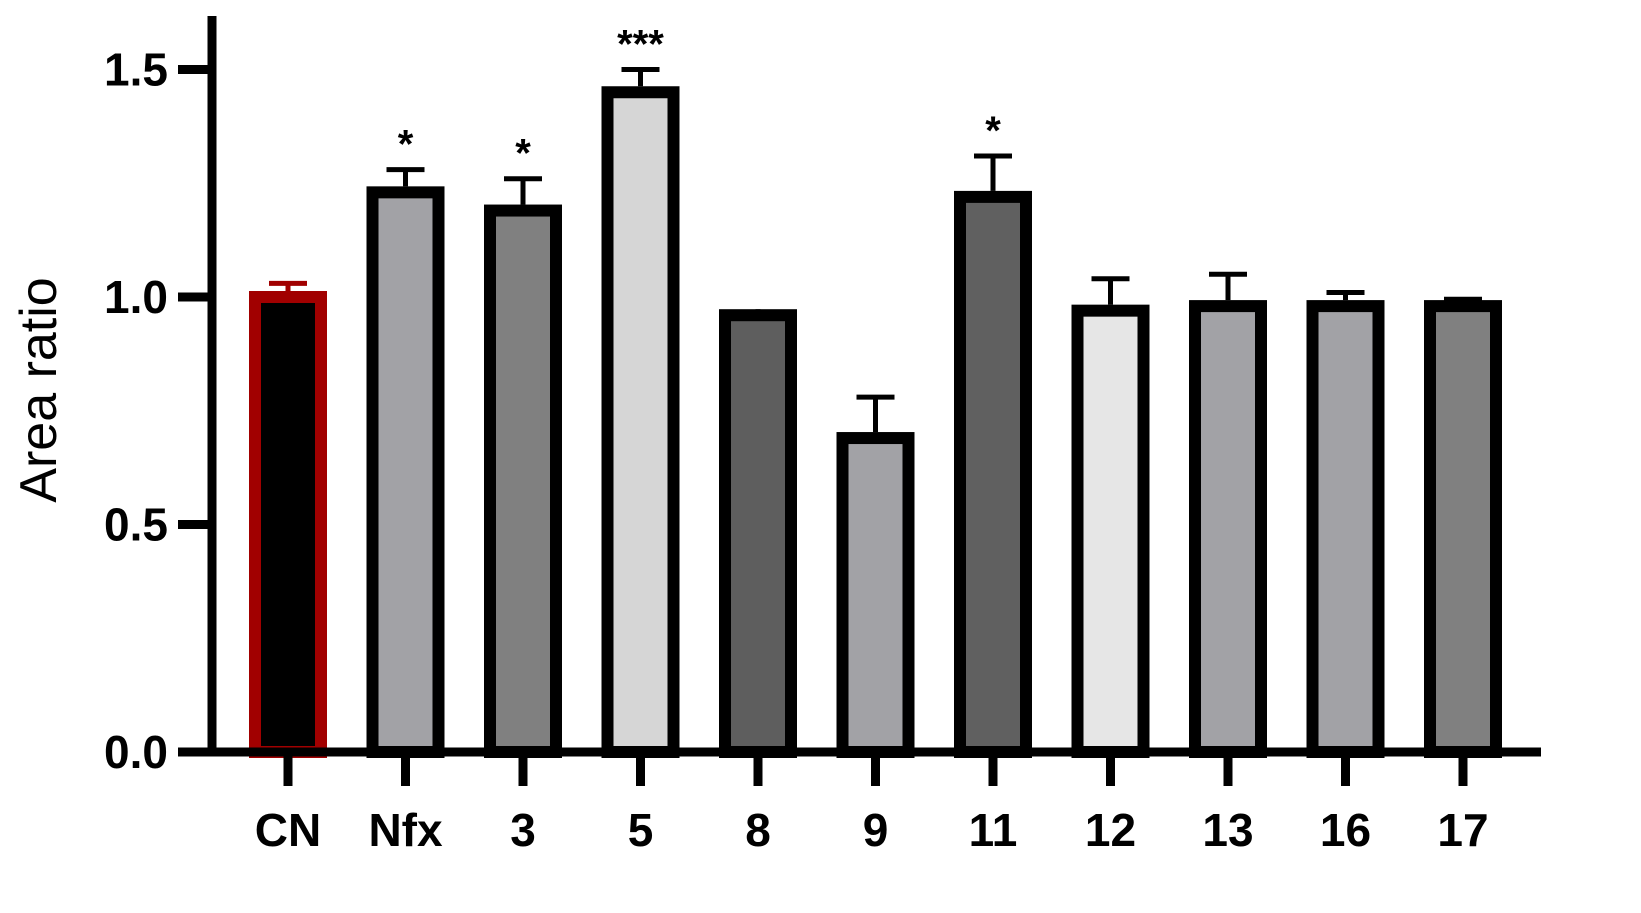 The height and width of the screenshot is (913, 1641). Describe the element at coordinates (1110, 830) in the screenshot. I see `x-tick-label-12: 12` at that location.